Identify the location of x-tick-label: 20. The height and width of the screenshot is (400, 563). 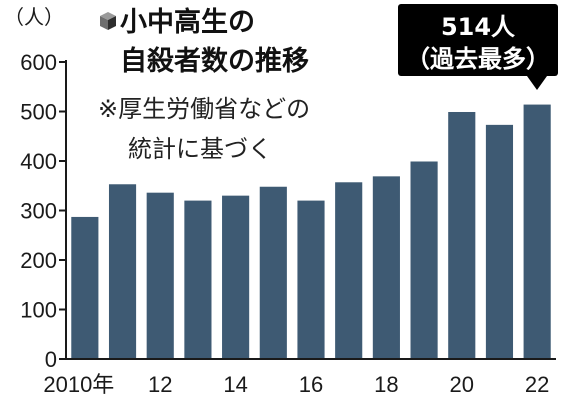
(462, 384).